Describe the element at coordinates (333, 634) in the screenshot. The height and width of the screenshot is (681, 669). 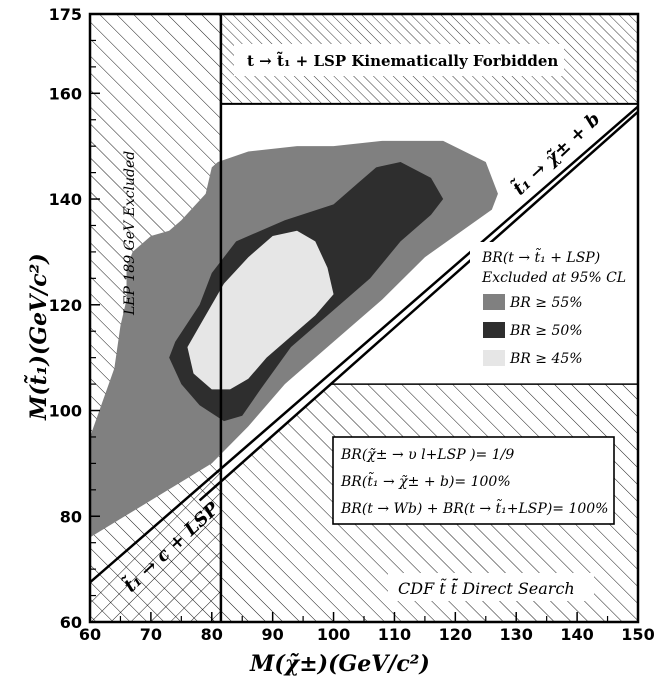
I see `x-tick-label: 100` at that location.